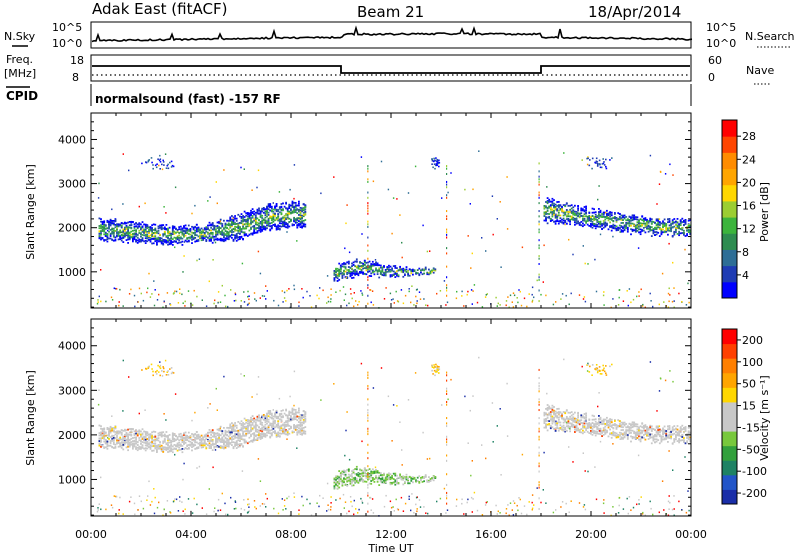 The image size is (800, 554). Describe the element at coordinates (752, 340) in the screenshot. I see `colorbar-tick-label: 200` at that location.